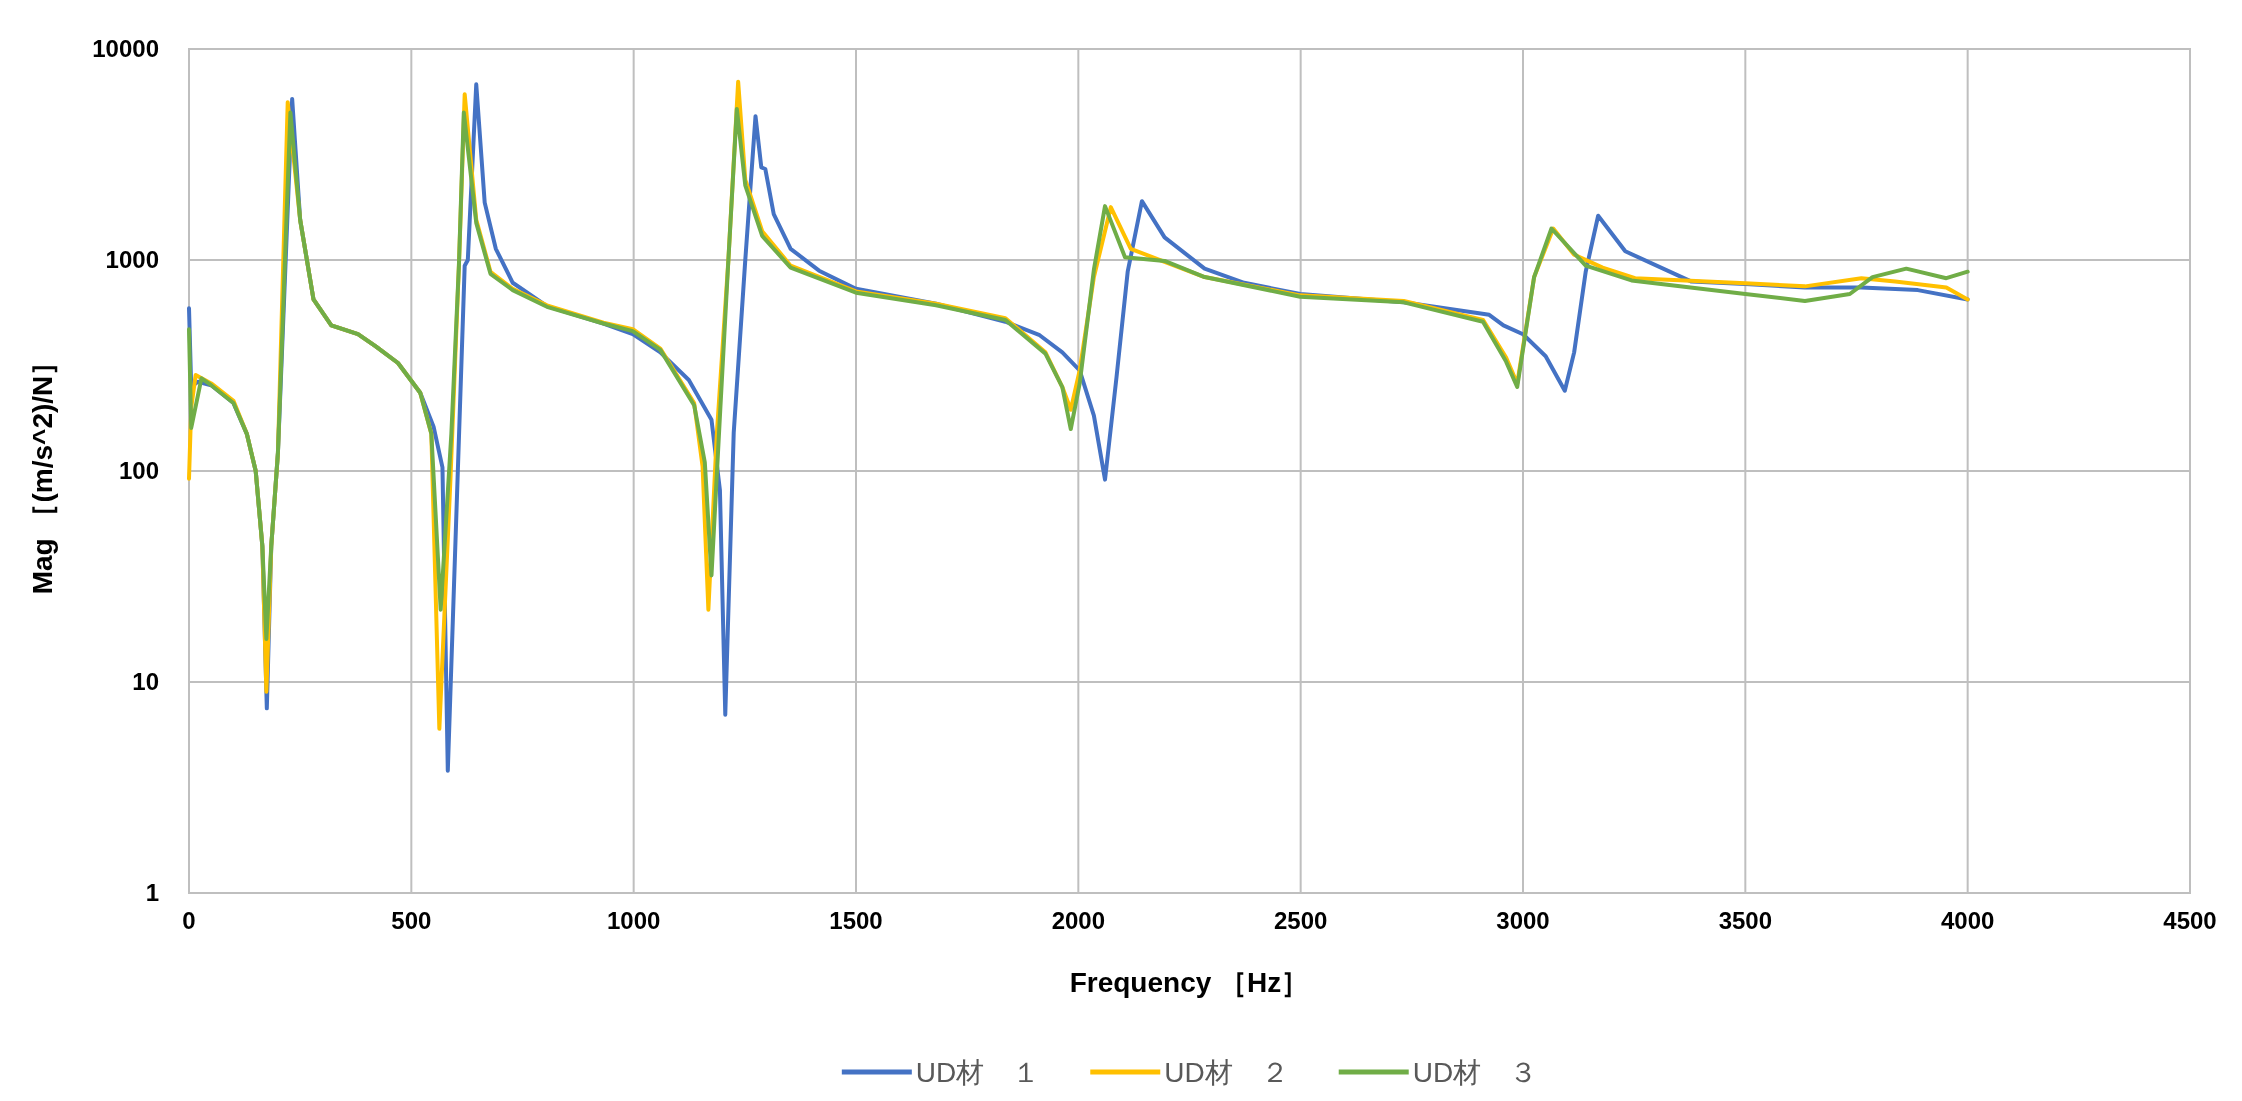 The image size is (2242, 1101). What do you see at coordinates (1523, 920) in the screenshot?
I see `x-tick-label: 3000` at bounding box center [1523, 920].